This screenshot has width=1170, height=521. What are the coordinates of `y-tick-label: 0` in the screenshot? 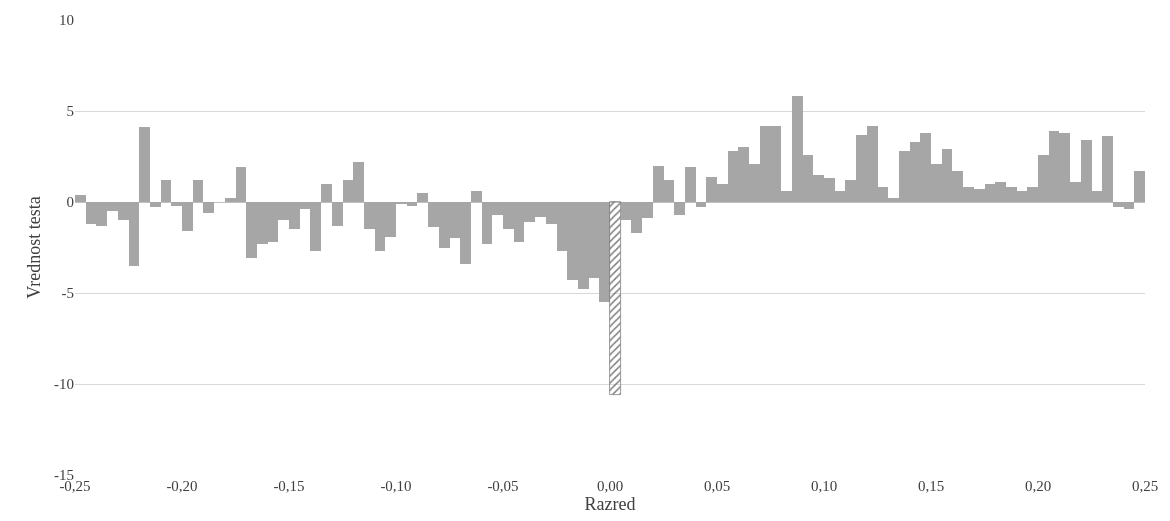 It's located at (70, 202).